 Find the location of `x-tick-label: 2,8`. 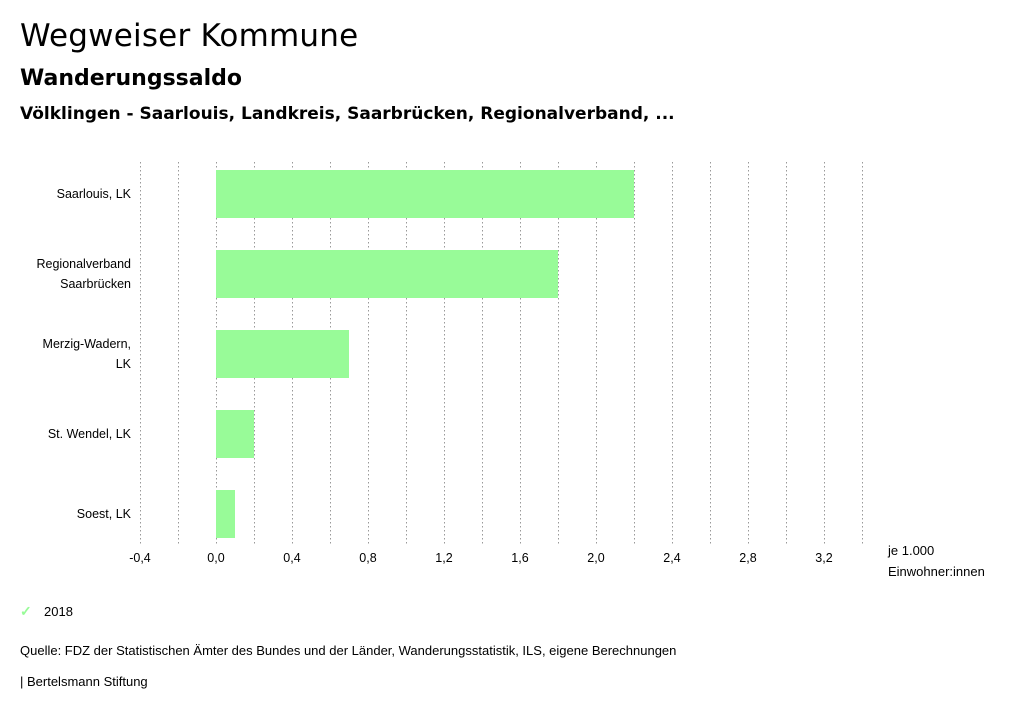

x-tick-label: 2,8 is located at coordinates (747, 558).